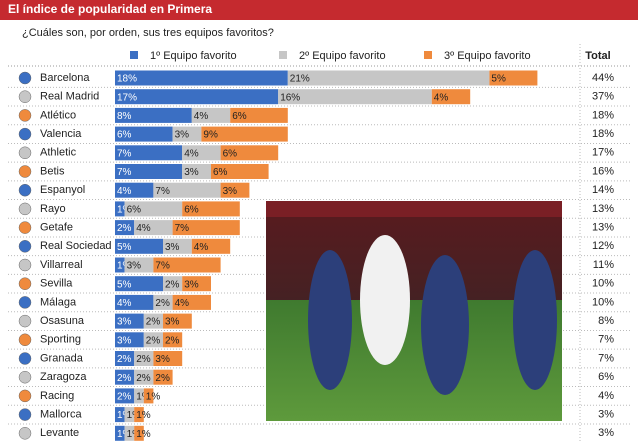 The image size is (638, 442). Describe the element at coordinates (193, 56) in the screenshot. I see `legend-label: 1º Equipo favorito` at that location.